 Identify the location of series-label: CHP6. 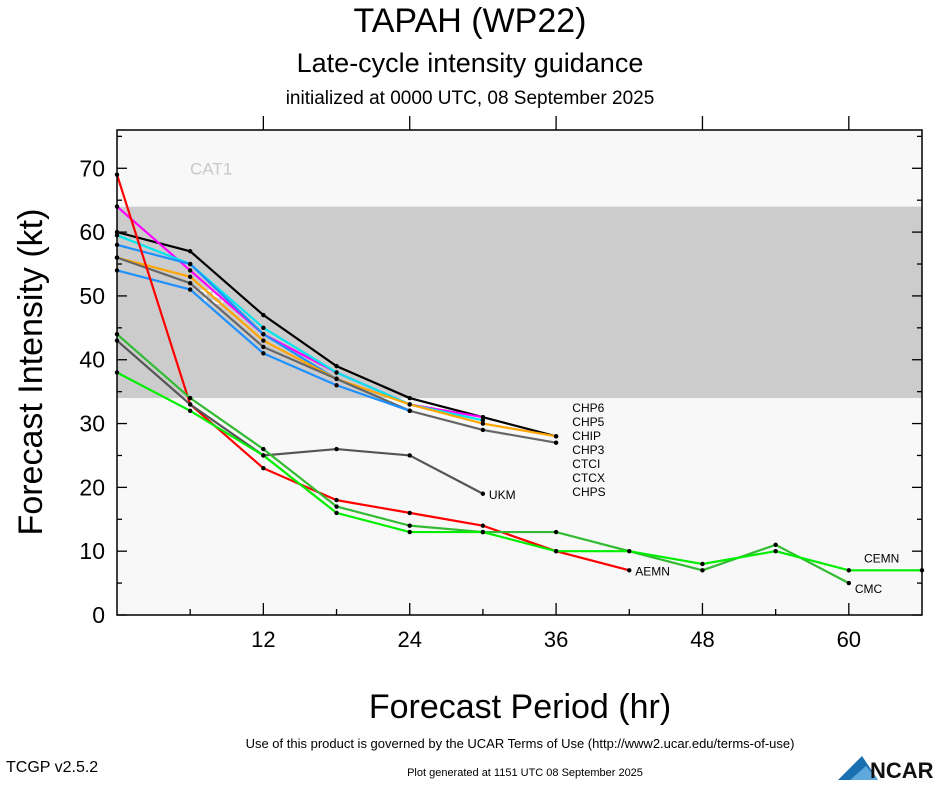
(588, 408).